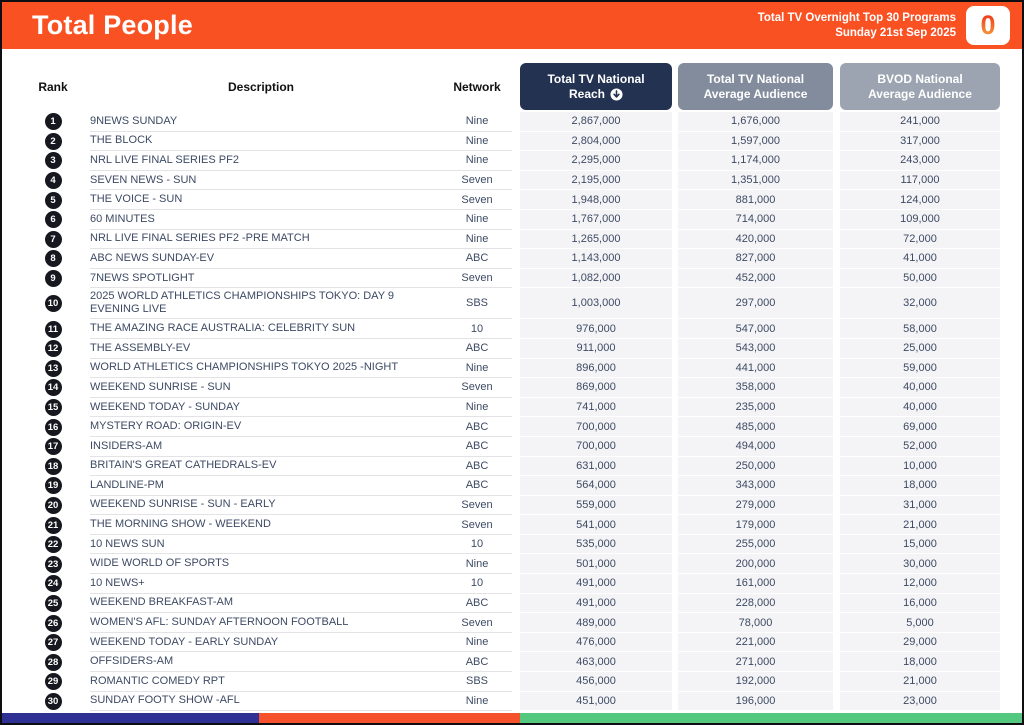  Describe the element at coordinates (266, 408) in the screenshot. I see `program-description: WEEKEND TODAY - SUNDAY` at that location.